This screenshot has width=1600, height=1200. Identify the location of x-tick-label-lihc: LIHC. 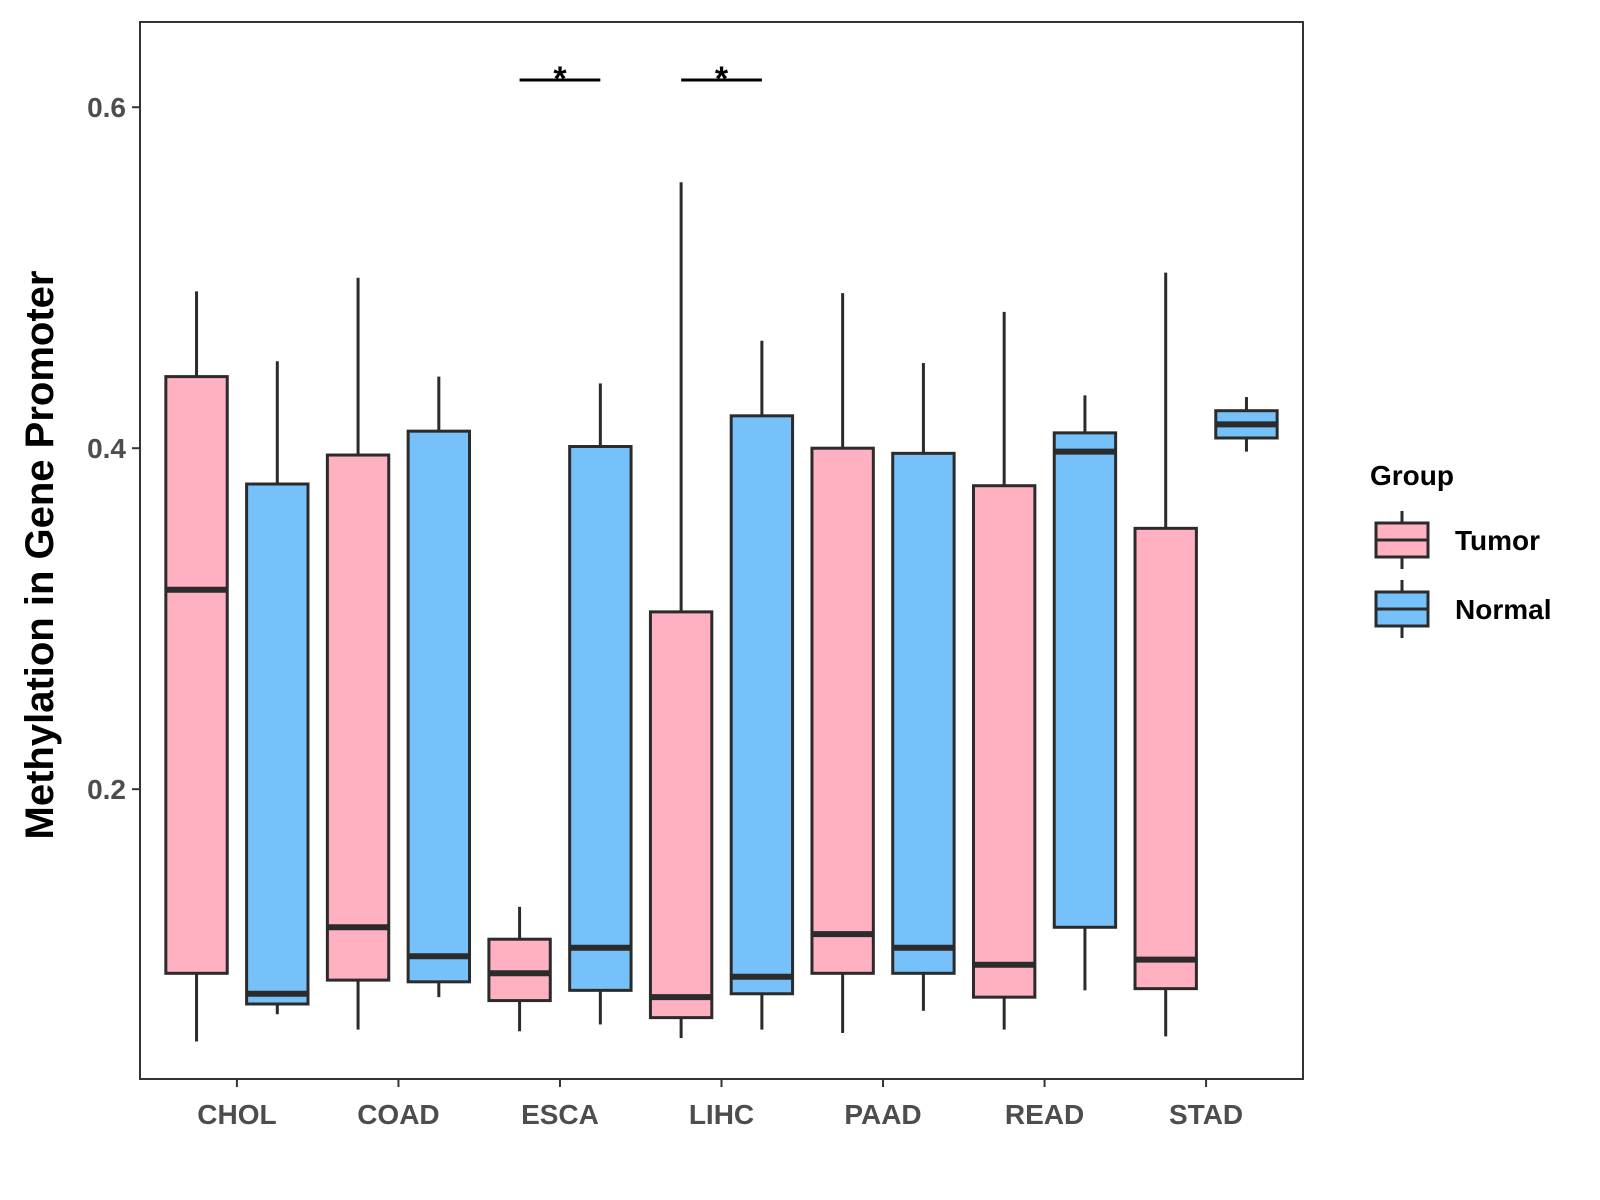
(721, 1114).